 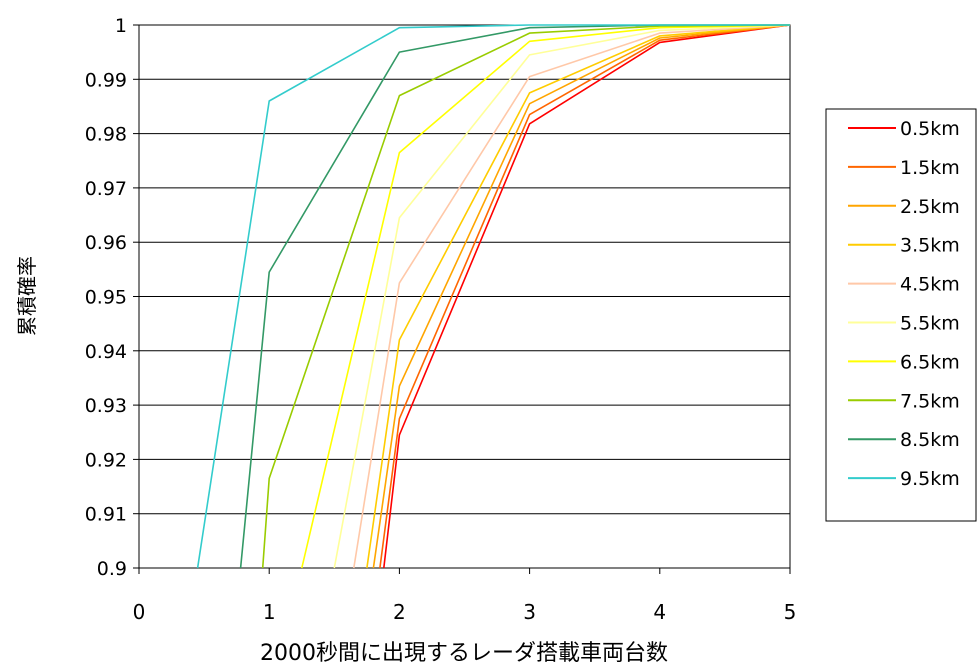 I want to click on y-tick-label: 1, so click(x=121, y=26).